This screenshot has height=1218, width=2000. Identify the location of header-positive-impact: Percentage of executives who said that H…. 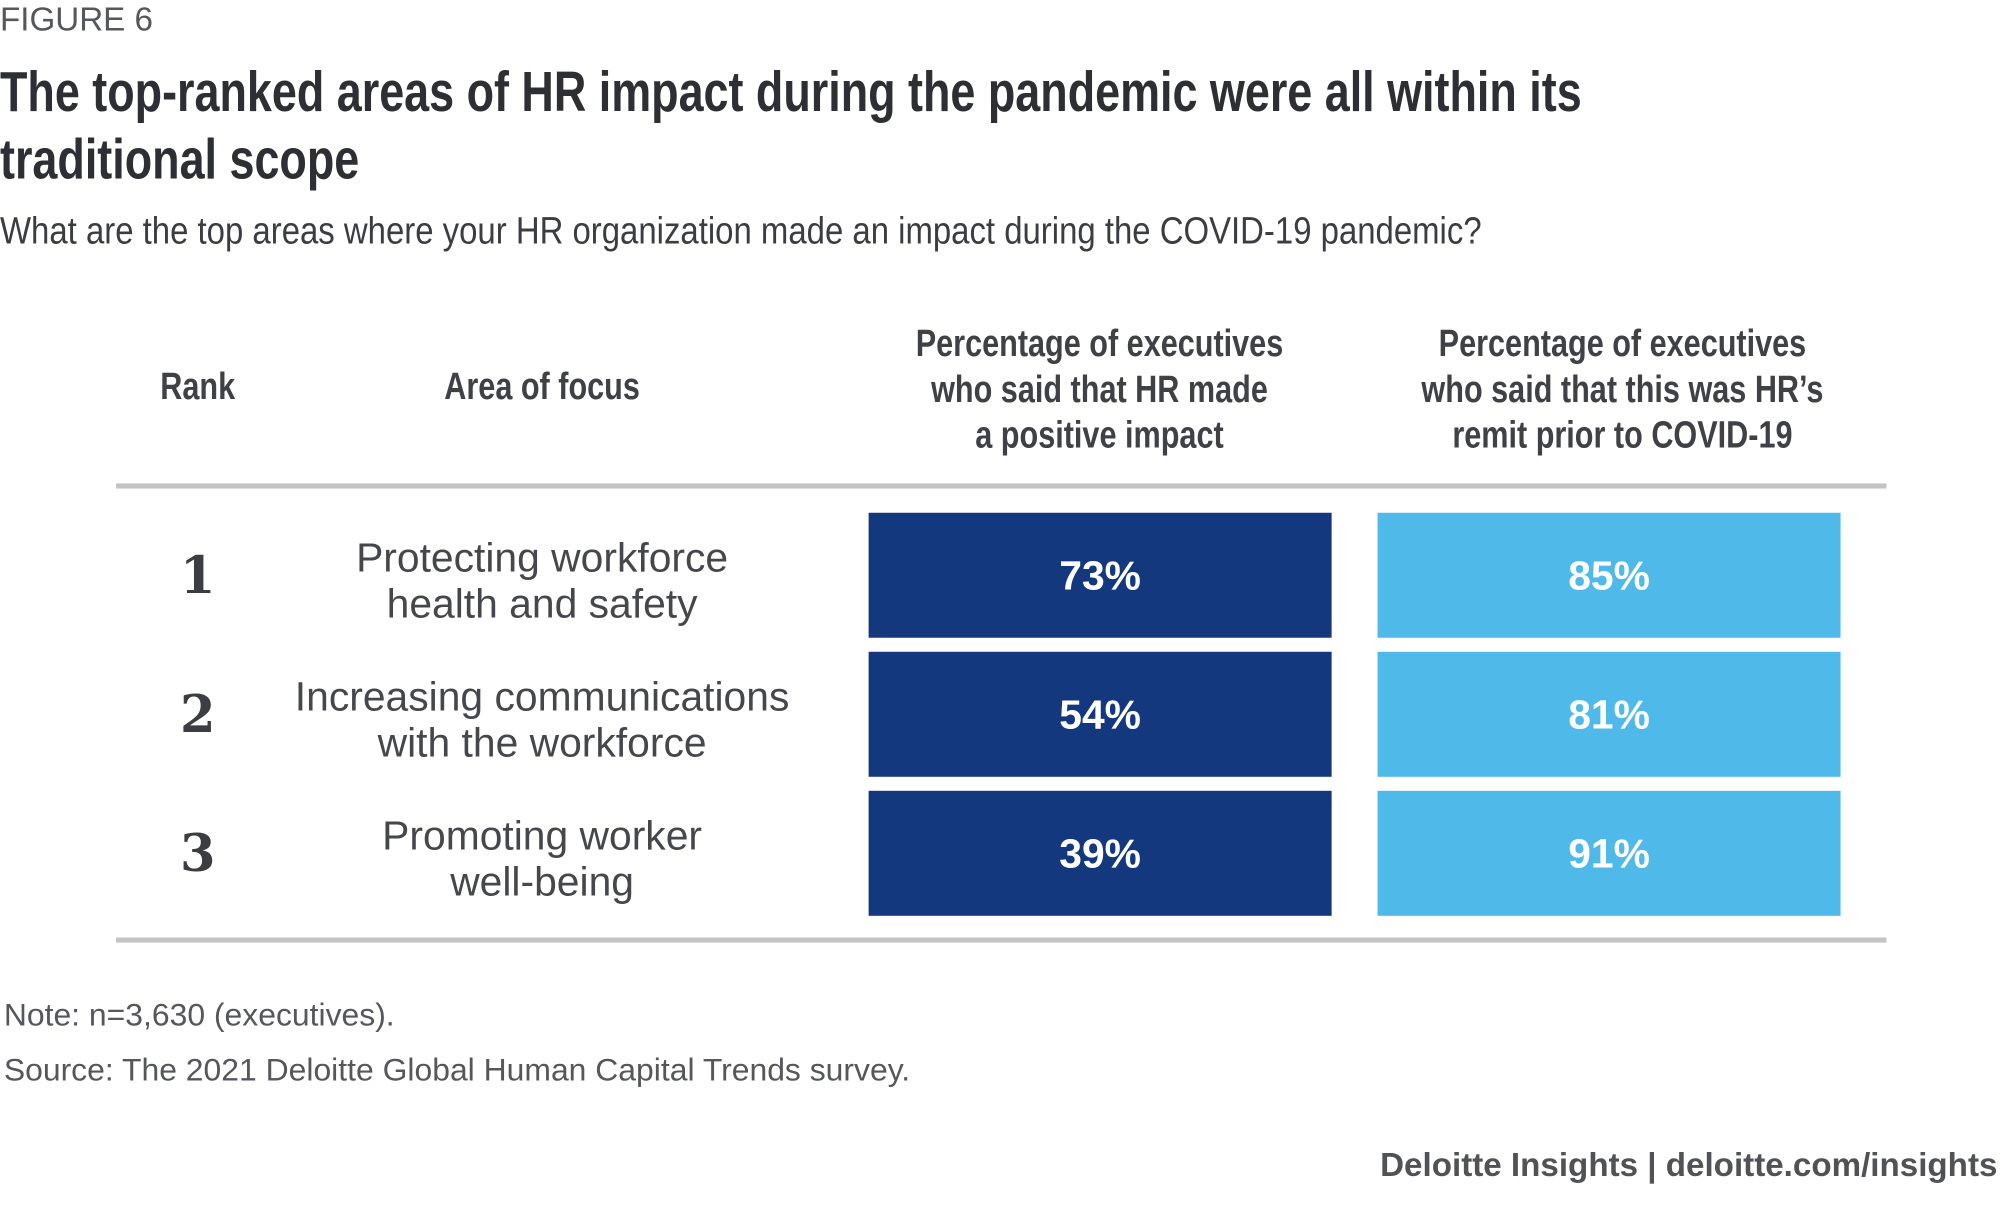
(1099, 390).